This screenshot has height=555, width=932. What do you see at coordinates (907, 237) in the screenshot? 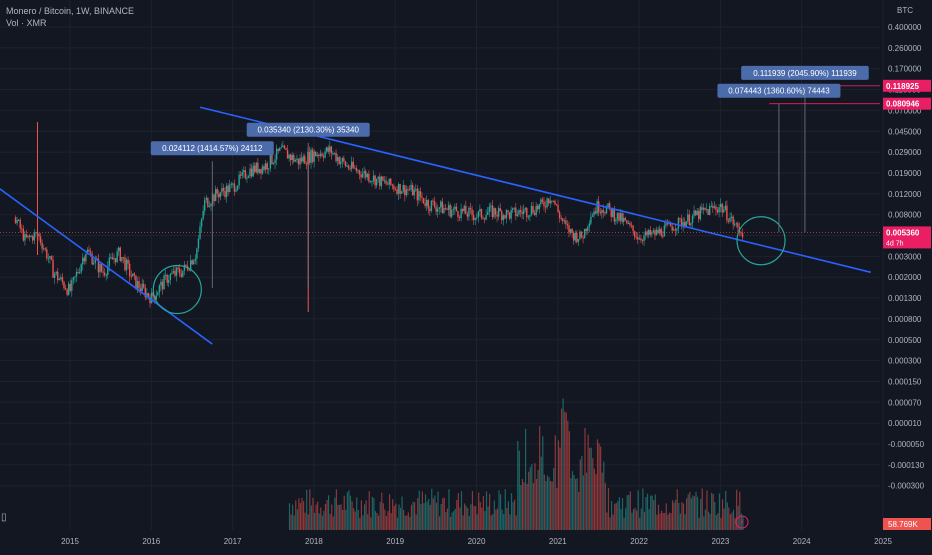
I see `price-tag-box` at bounding box center [907, 237].